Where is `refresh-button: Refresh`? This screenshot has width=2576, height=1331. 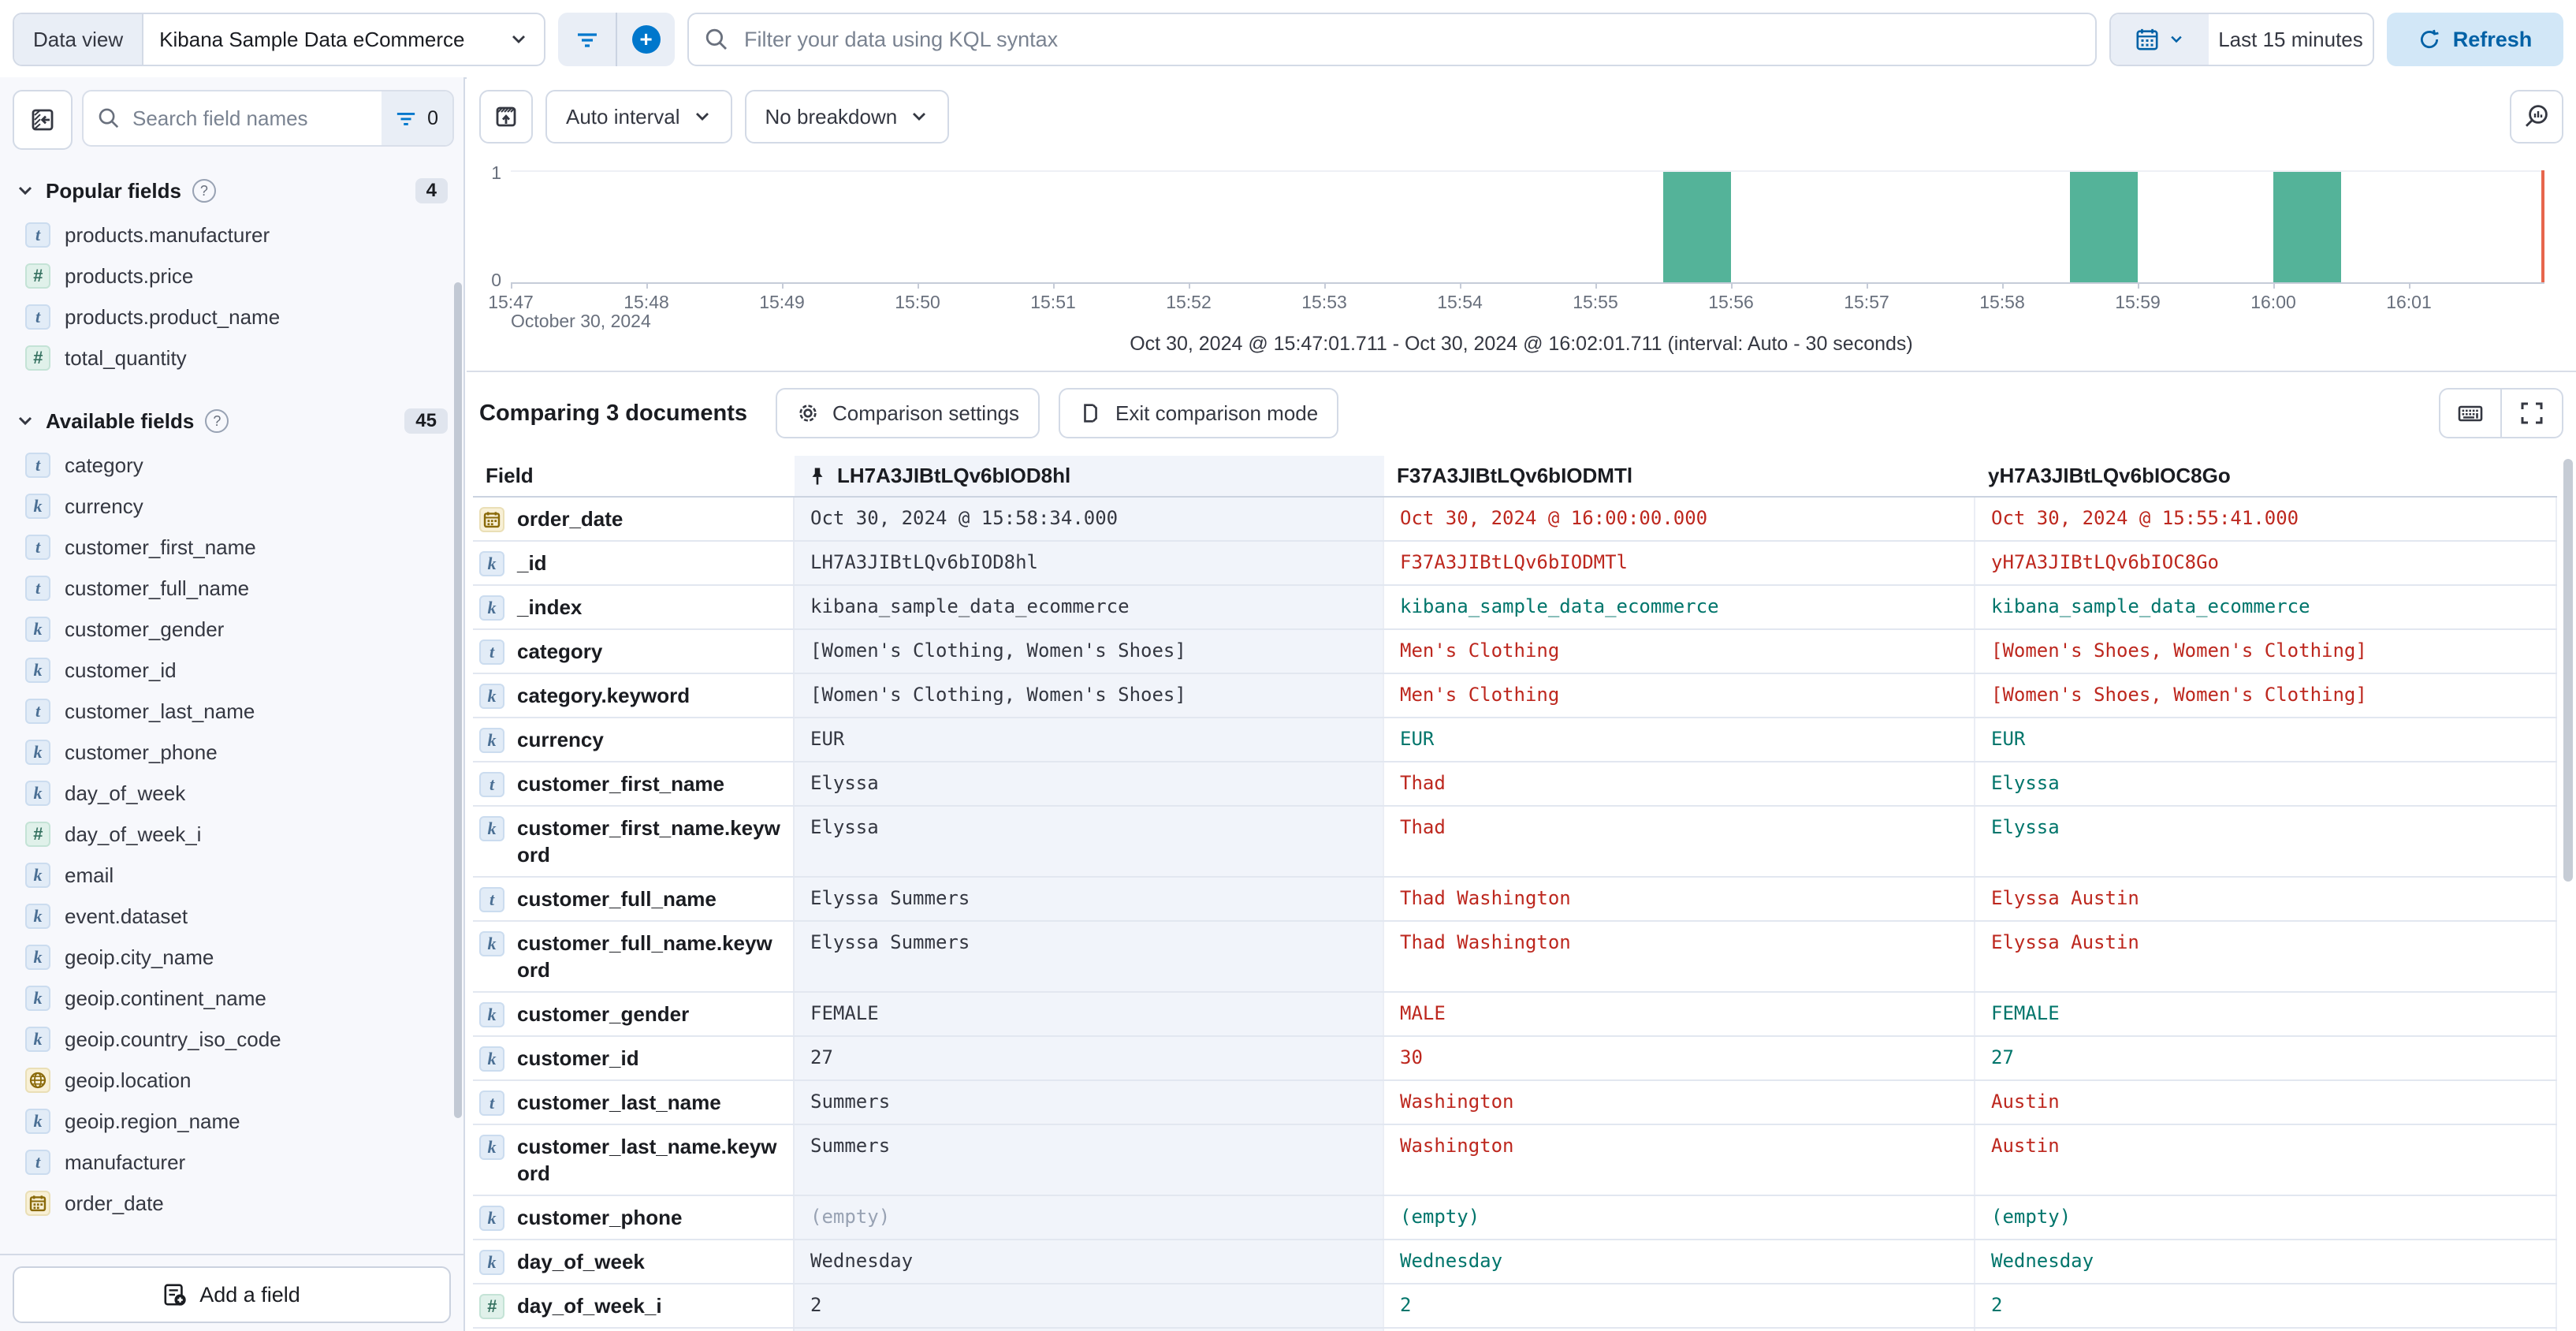
refresh-button: Refresh is located at coordinates (2475, 39).